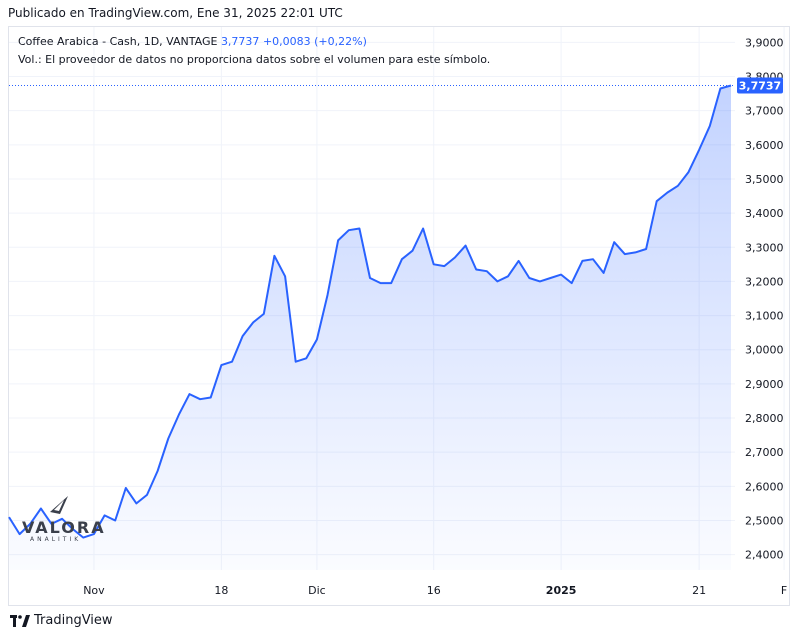 This screenshot has width=800, height=639. What do you see at coordinates (764, 281) in the screenshot?
I see `y-tick-label: 3,2000` at bounding box center [764, 281].